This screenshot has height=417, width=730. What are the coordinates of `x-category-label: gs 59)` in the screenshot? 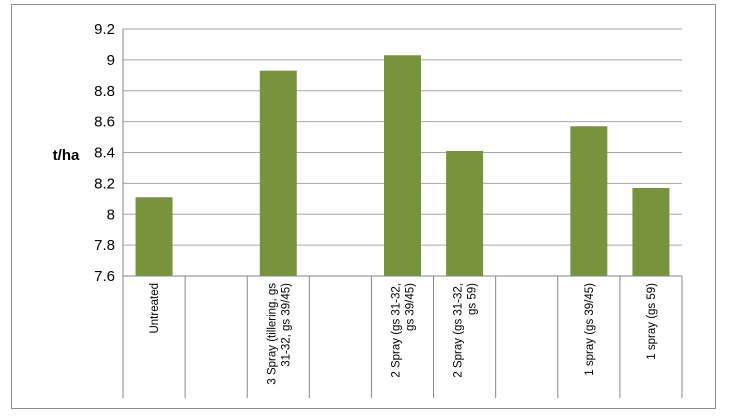 It's located at (473, 299).